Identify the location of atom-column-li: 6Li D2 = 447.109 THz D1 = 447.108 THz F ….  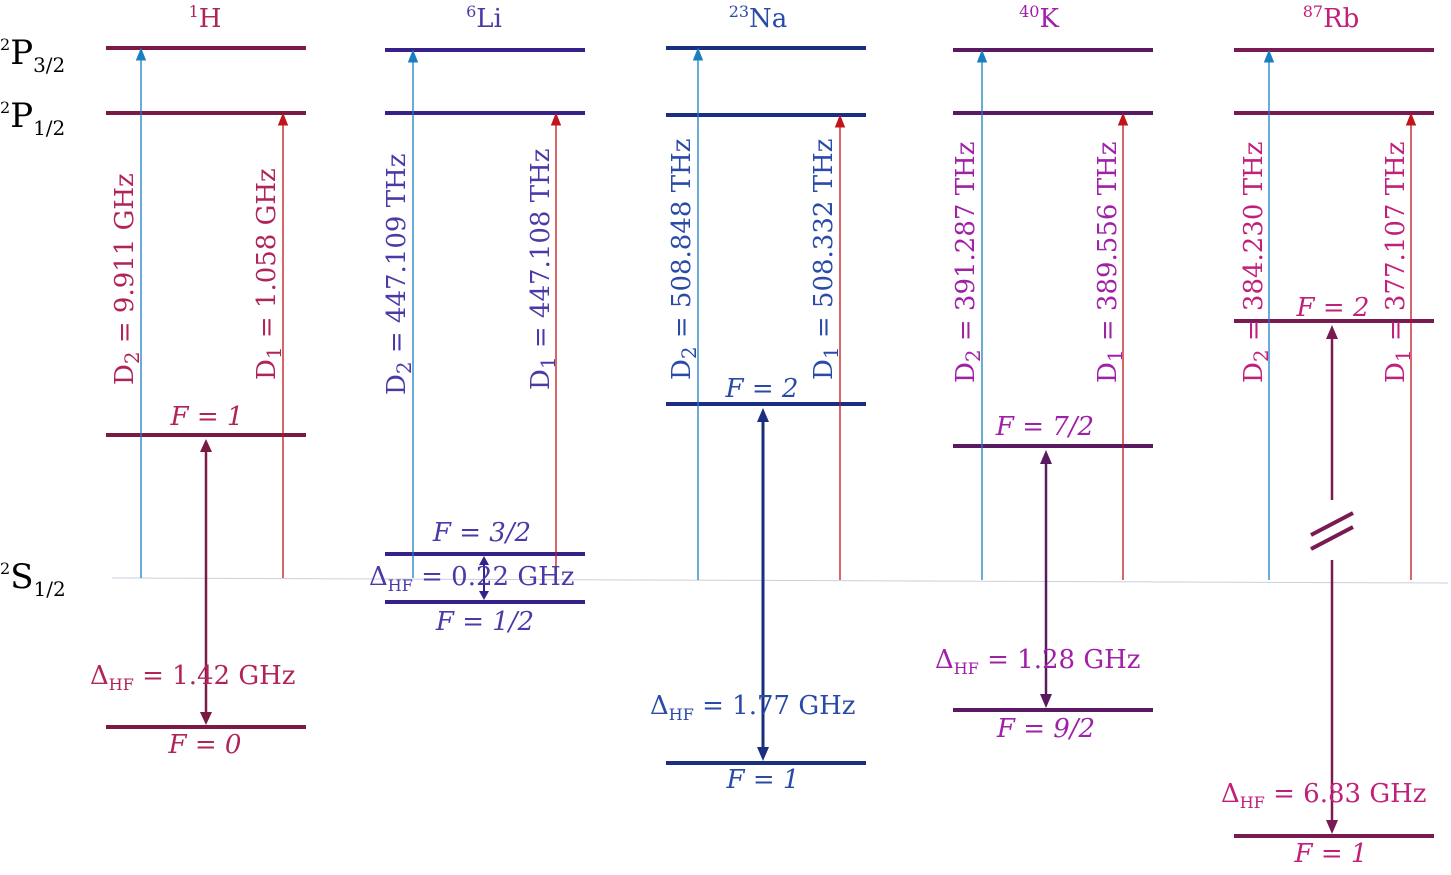
(477, 319).